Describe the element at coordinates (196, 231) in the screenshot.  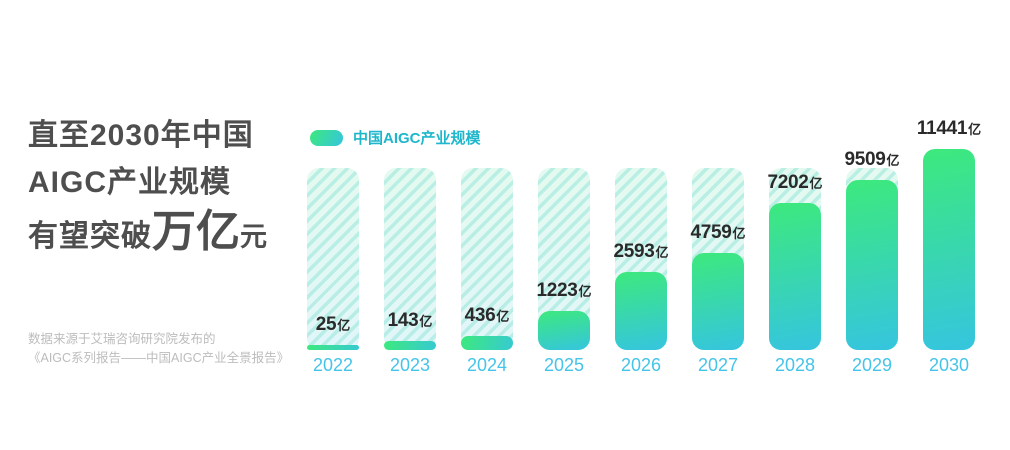
I see `title-highlight: 万亿` at that location.